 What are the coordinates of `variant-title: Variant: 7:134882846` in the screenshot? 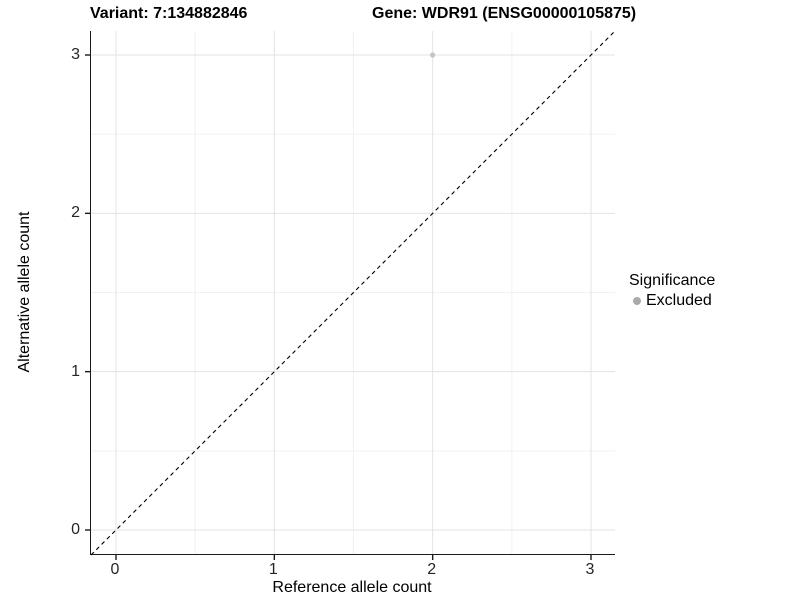 It's located at (169, 13).